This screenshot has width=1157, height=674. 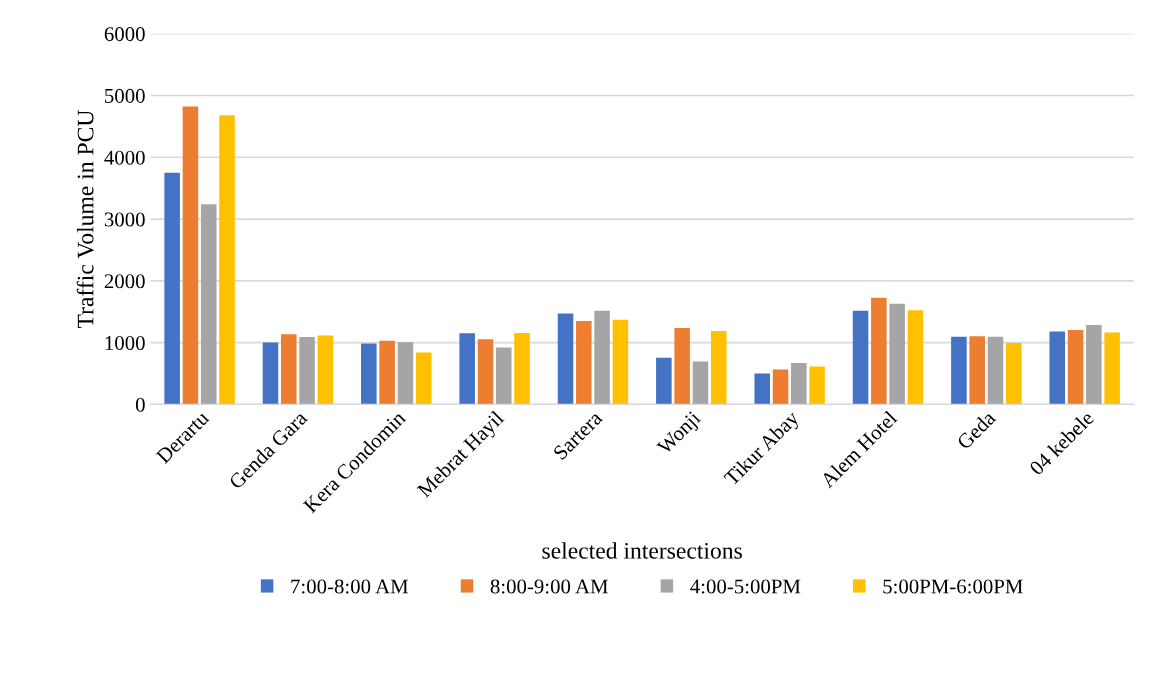 I want to click on y-tick-label: 2000, so click(x=124, y=281).